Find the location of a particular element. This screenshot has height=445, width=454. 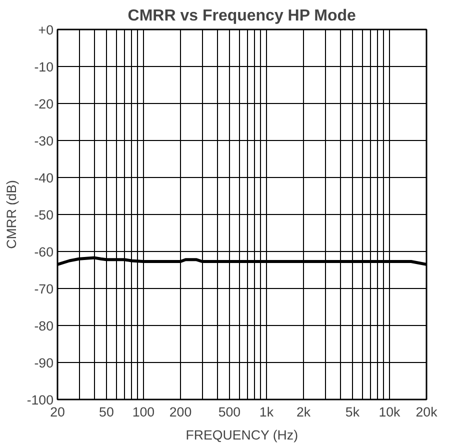

y-tick-label: +0 is located at coordinates (46, 30).